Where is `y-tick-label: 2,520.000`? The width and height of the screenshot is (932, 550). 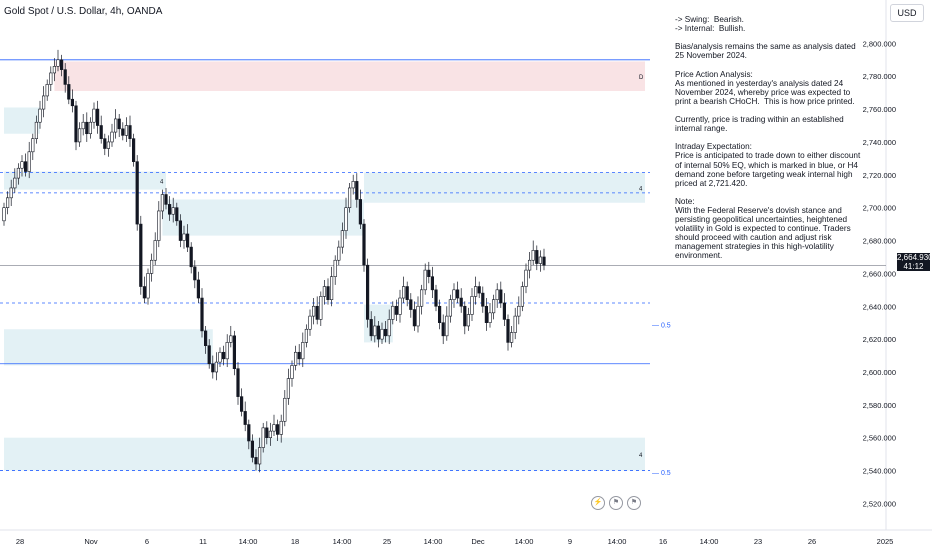 y-tick-label: 2,520.000 is located at coordinates (879, 503).